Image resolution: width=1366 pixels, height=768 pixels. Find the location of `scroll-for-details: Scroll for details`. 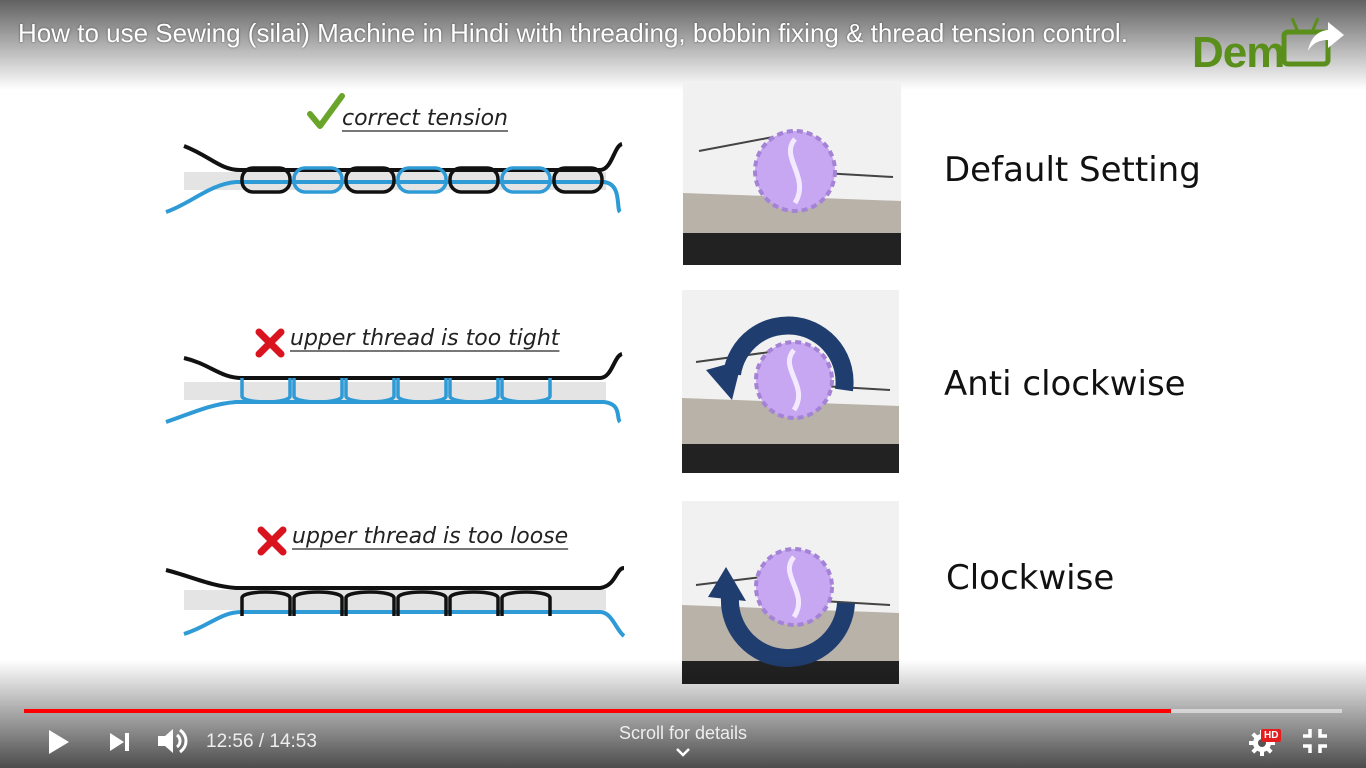

scroll-for-details: Scroll for details is located at coordinates (683, 733).